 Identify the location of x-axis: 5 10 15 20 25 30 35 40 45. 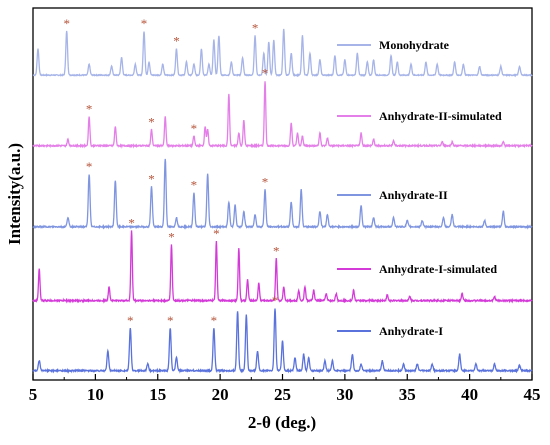
(285, 389).